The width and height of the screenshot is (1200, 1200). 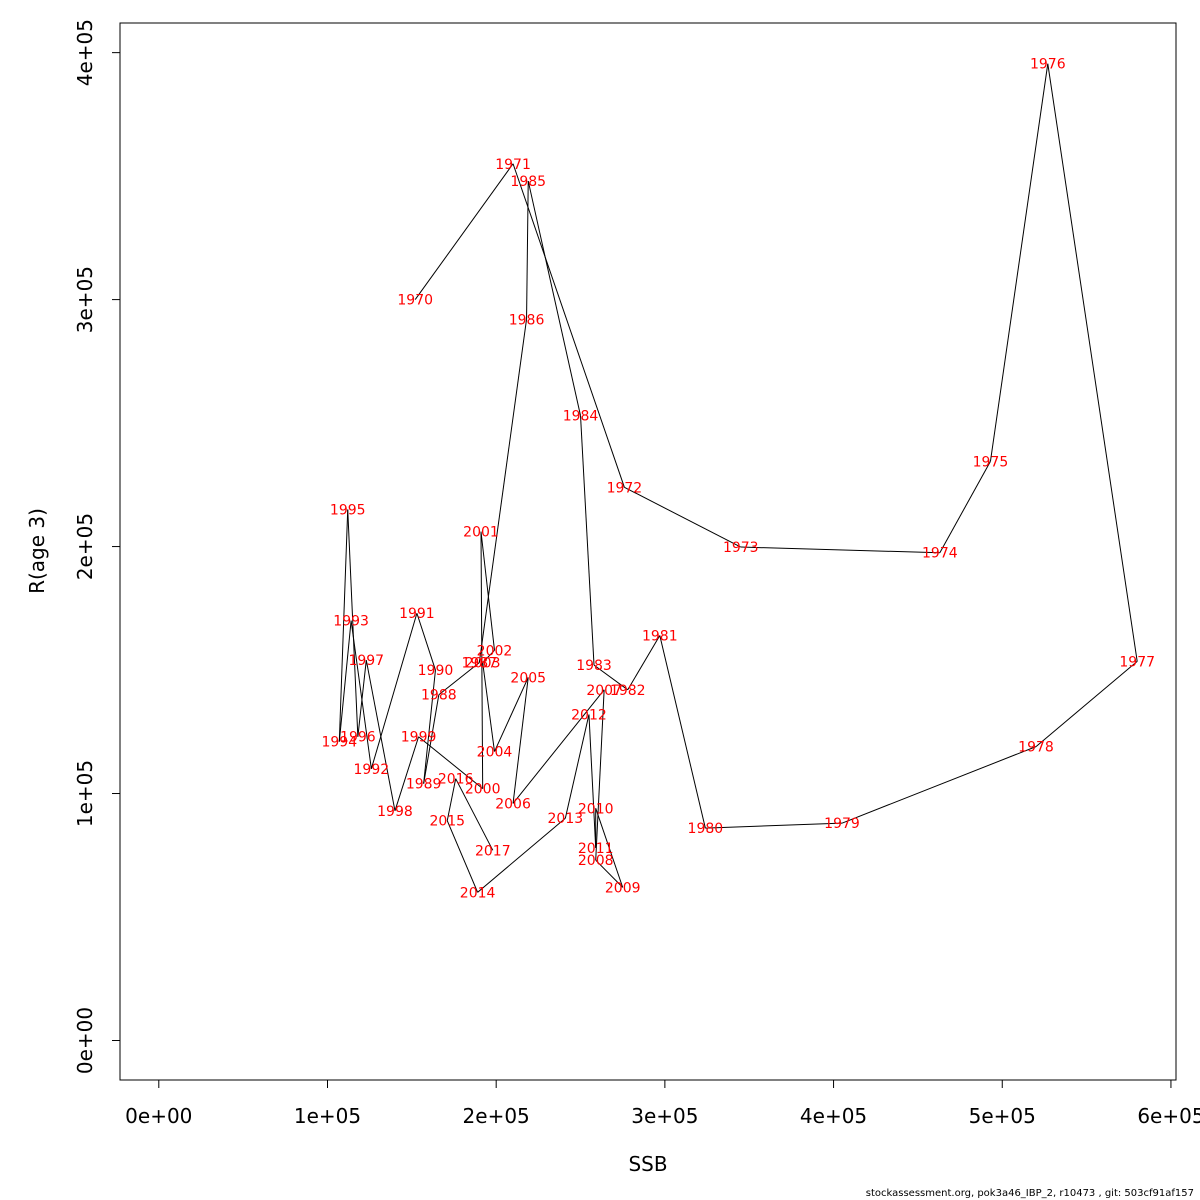 I want to click on point-label-2000: 2000, so click(x=483, y=790).